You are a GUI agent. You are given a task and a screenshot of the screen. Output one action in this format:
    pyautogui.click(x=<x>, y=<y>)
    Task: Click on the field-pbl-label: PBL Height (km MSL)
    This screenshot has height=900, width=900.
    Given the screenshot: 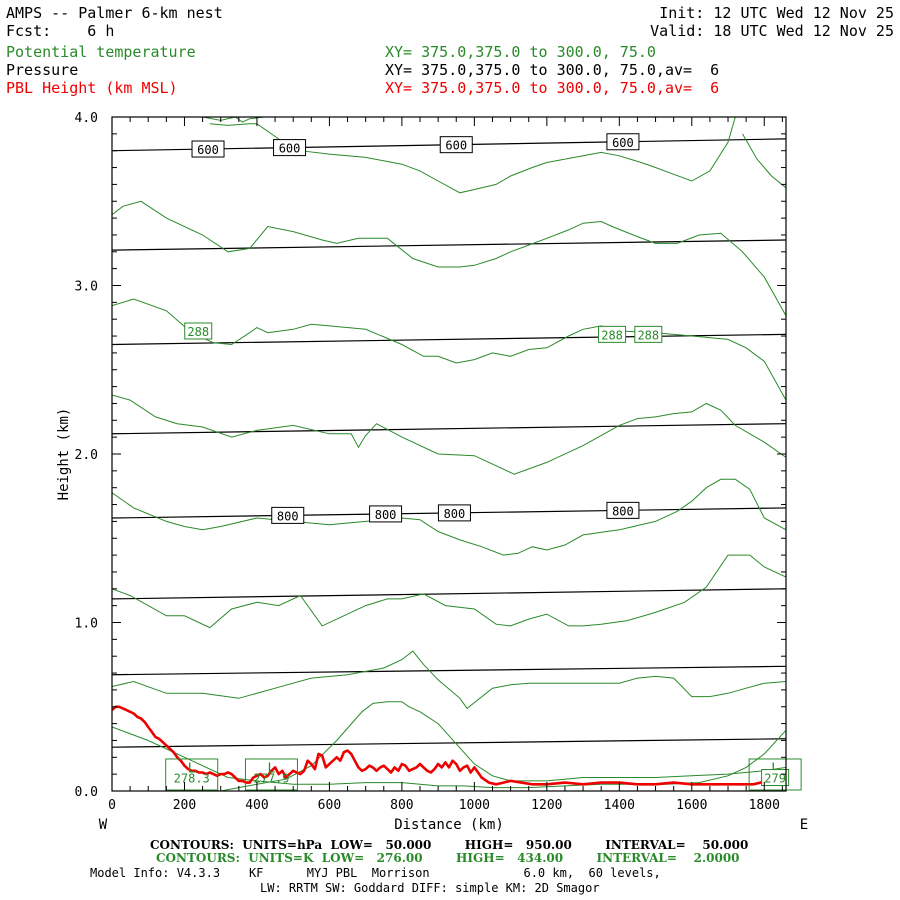 What is the action you would take?
    pyautogui.click(x=92, y=88)
    